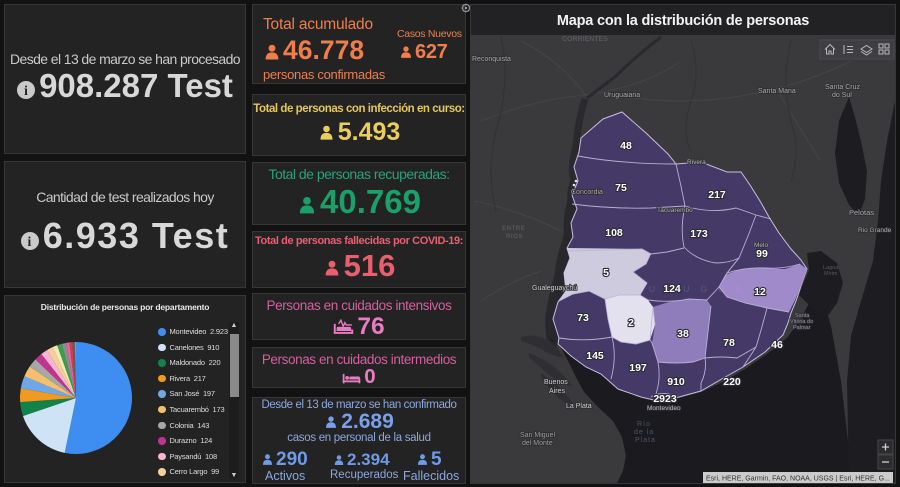 Image resolution: width=900 pixels, height=487 pixels. I want to click on svg-text: Aires, so click(557, 391).